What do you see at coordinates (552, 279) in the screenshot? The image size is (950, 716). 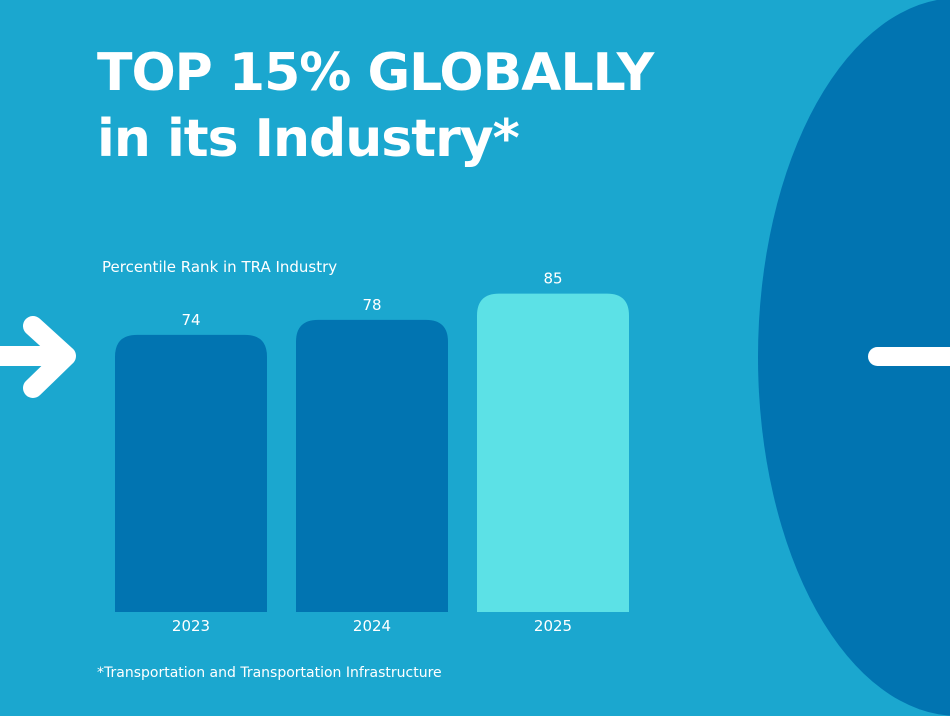 I see `data-label-2025: 85` at bounding box center [552, 279].